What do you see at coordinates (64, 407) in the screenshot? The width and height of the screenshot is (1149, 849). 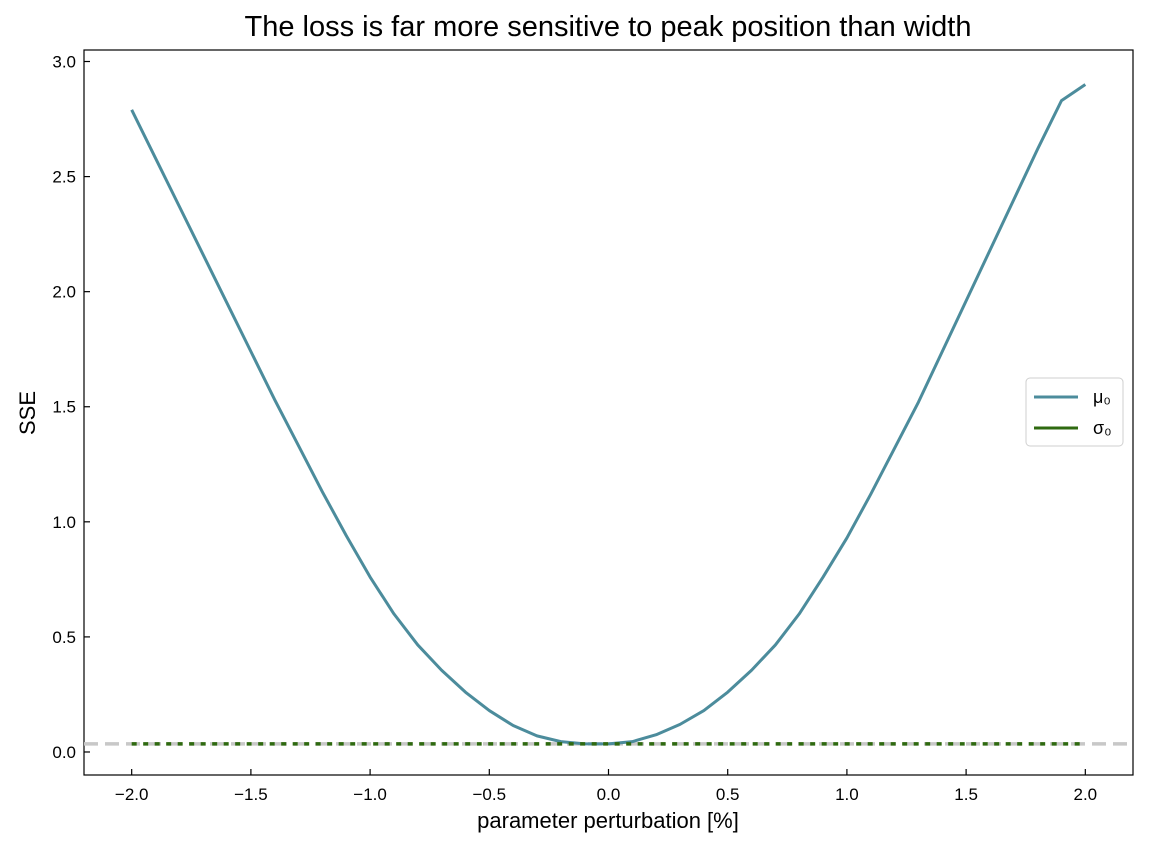 I see `y-tick-label: 1.5` at bounding box center [64, 407].